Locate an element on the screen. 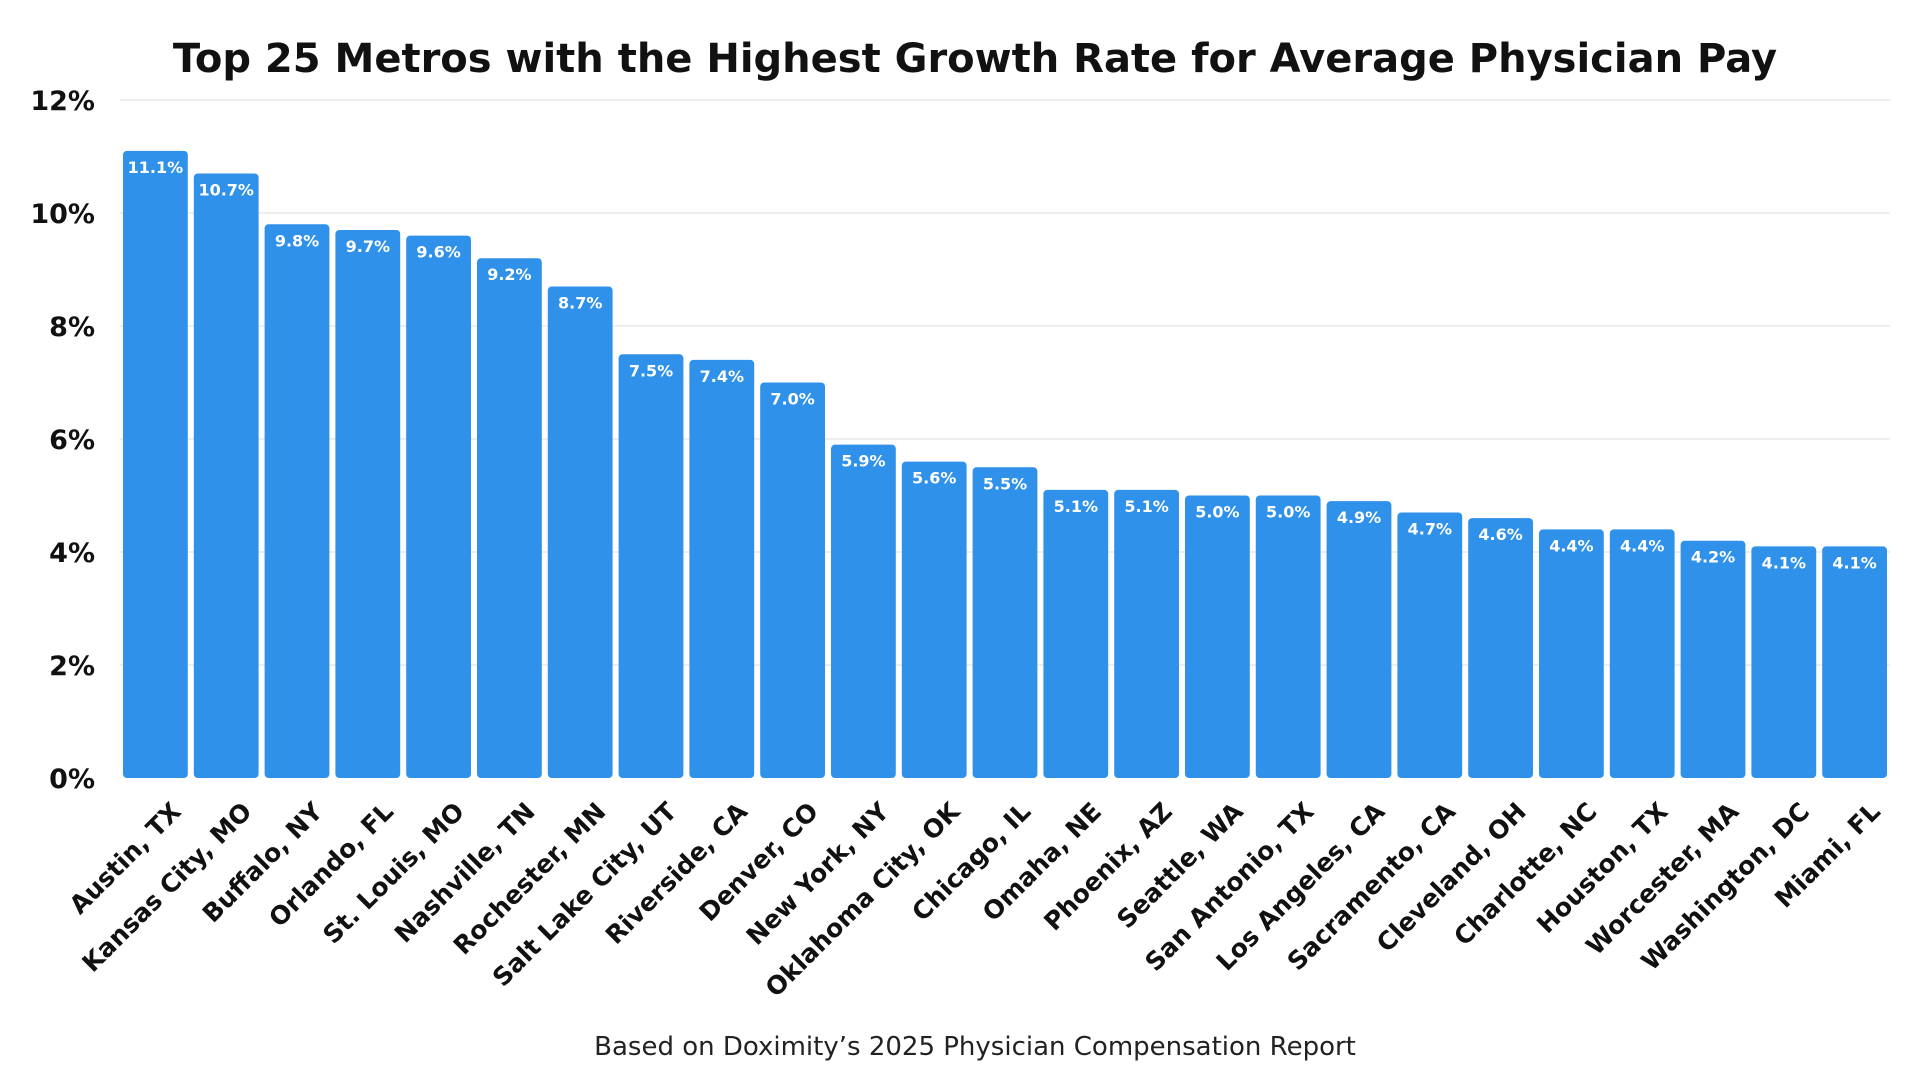 This screenshot has width=1920, height=1080. data-label: 8.7% is located at coordinates (580, 302).